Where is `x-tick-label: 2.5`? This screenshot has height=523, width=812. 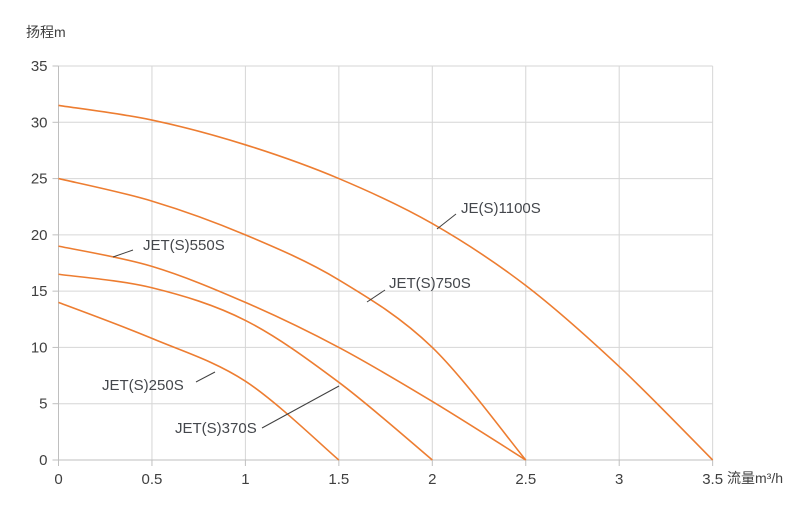
x-tick-label: 2.5 is located at coordinates (525, 479).